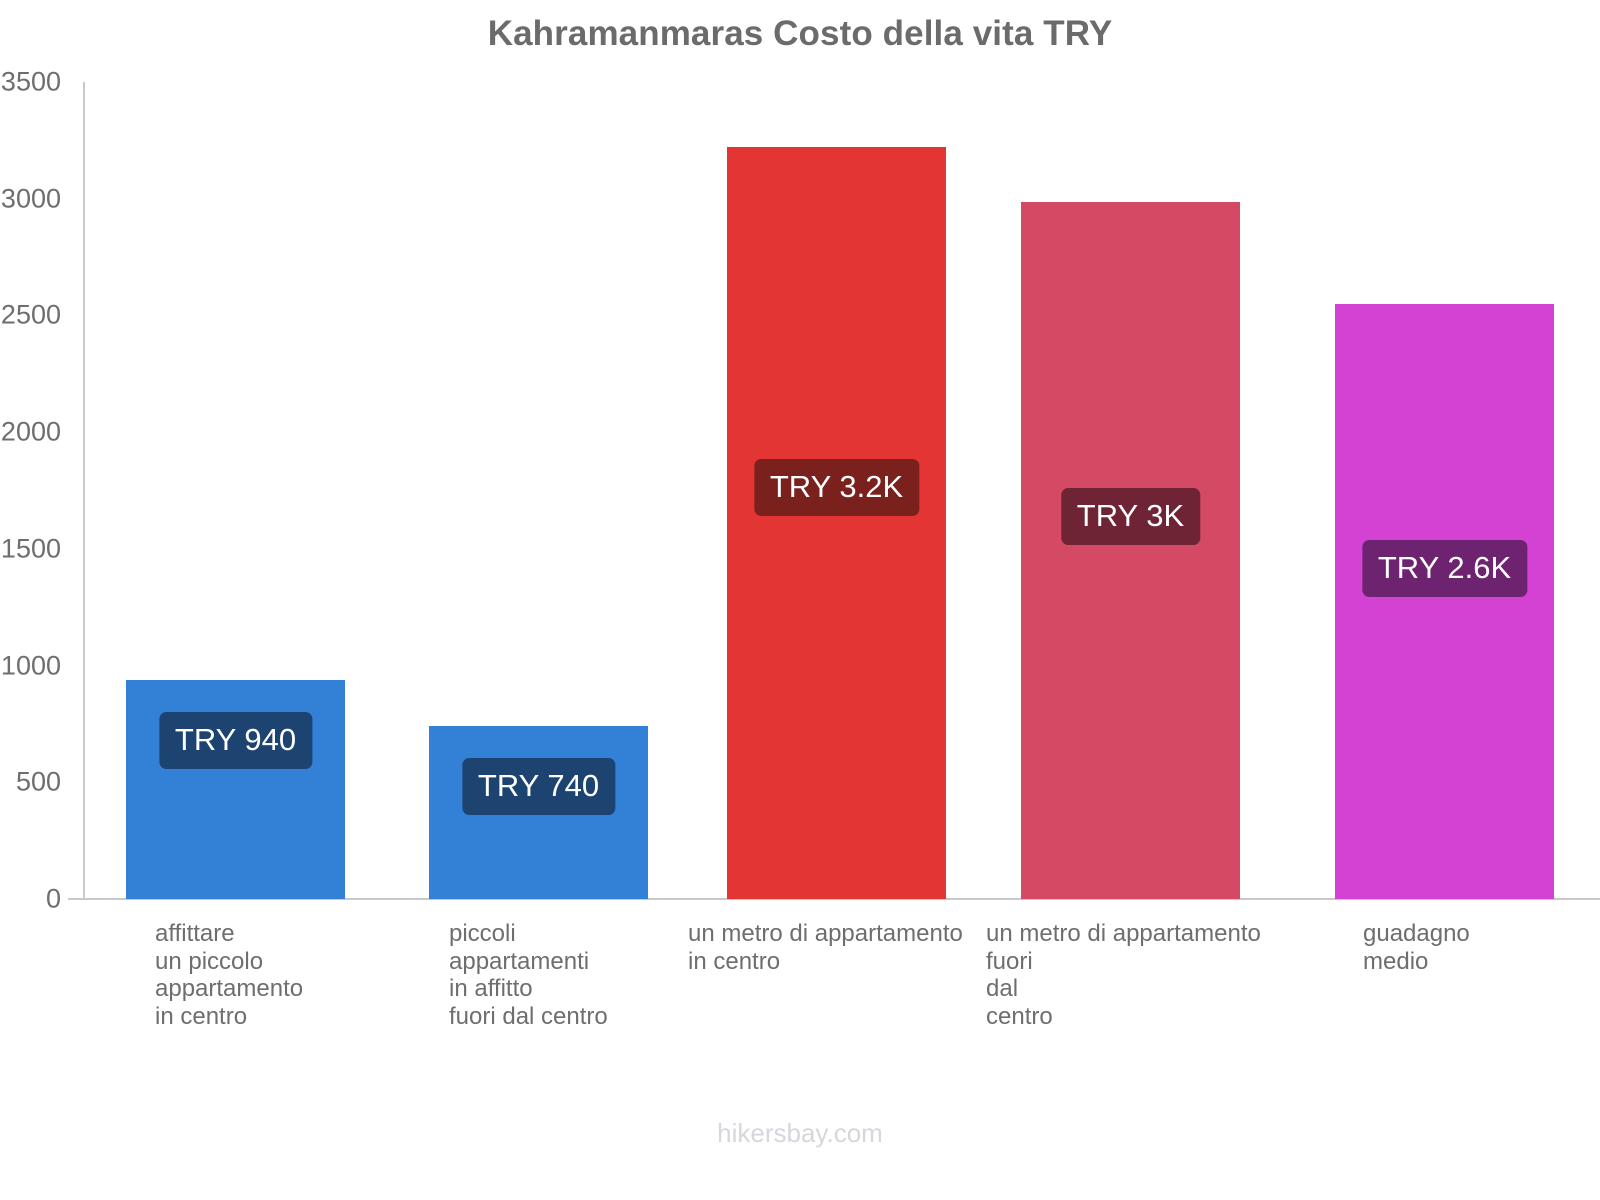 The width and height of the screenshot is (1600, 1200). I want to click on y-axis-tick-1500: 1500, so click(30, 548).